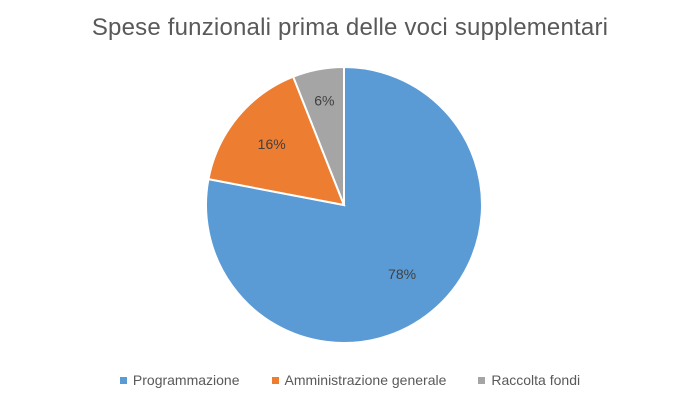  I want to click on legend-swatch-raccolta-fondi, so click(482, 380).